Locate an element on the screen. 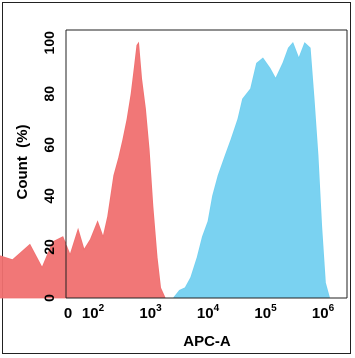  x-tick-labels: 0102103104105106107108 is located at coordinates (199, 312).